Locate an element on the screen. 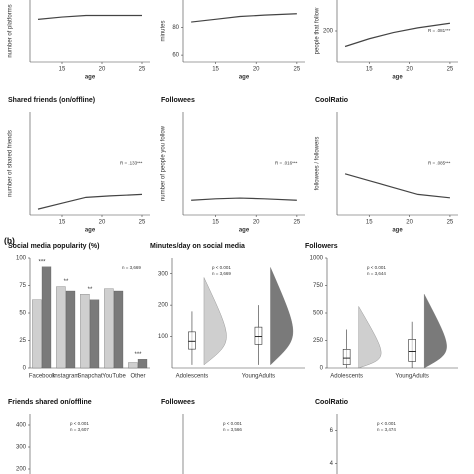 This screenshot has width=474, height=474. chart-title: Friends shared on/offline is located at coordinates (50, 402).